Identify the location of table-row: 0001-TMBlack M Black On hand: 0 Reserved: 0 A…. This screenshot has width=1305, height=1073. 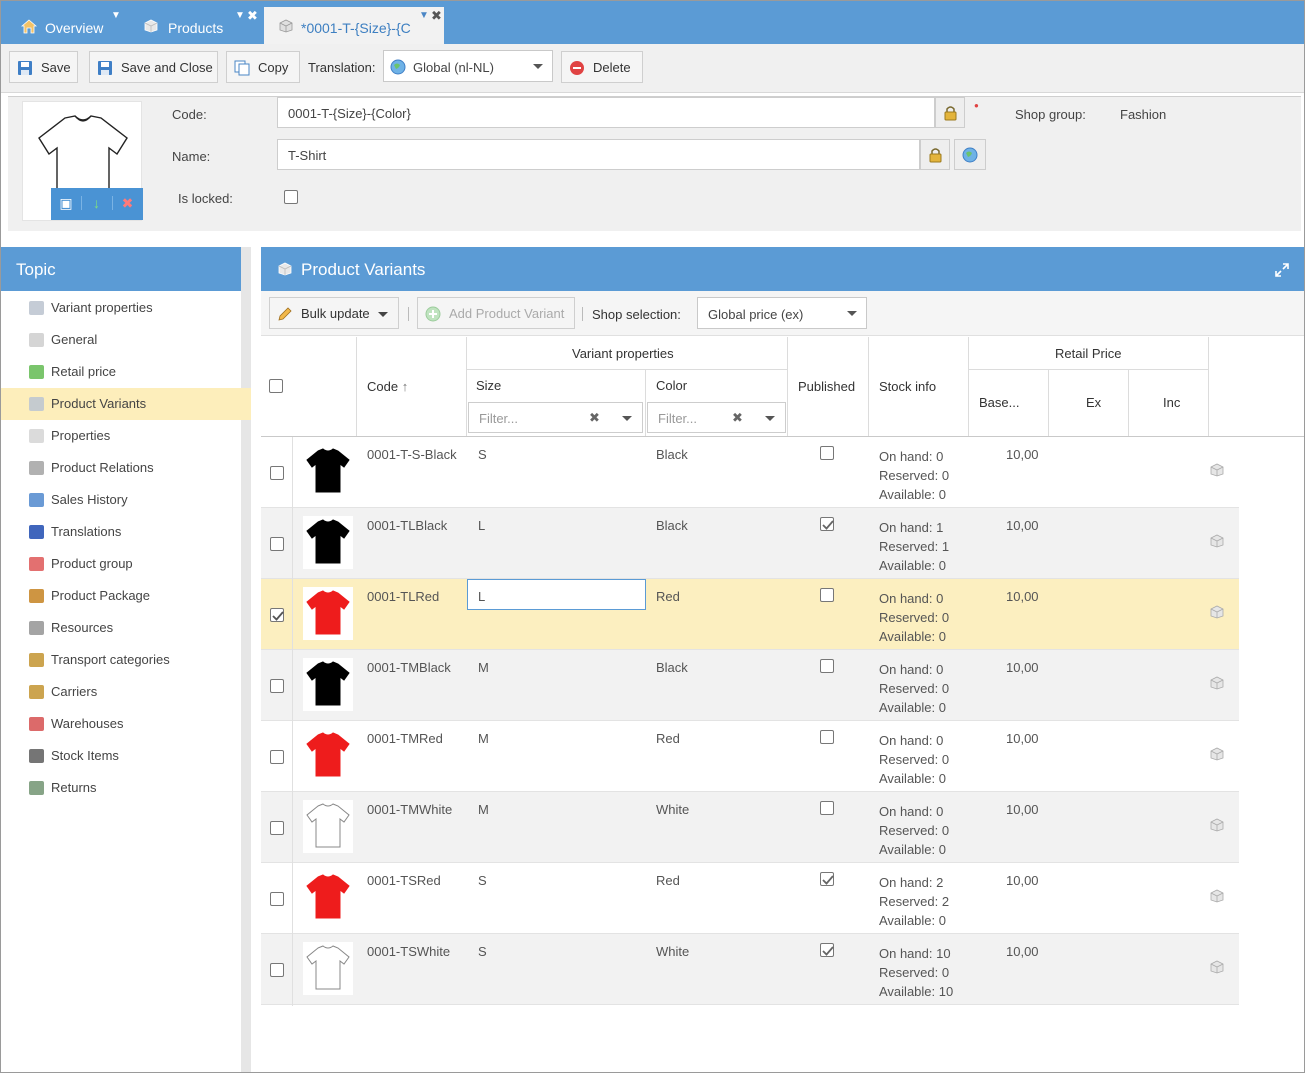
(750, 685).